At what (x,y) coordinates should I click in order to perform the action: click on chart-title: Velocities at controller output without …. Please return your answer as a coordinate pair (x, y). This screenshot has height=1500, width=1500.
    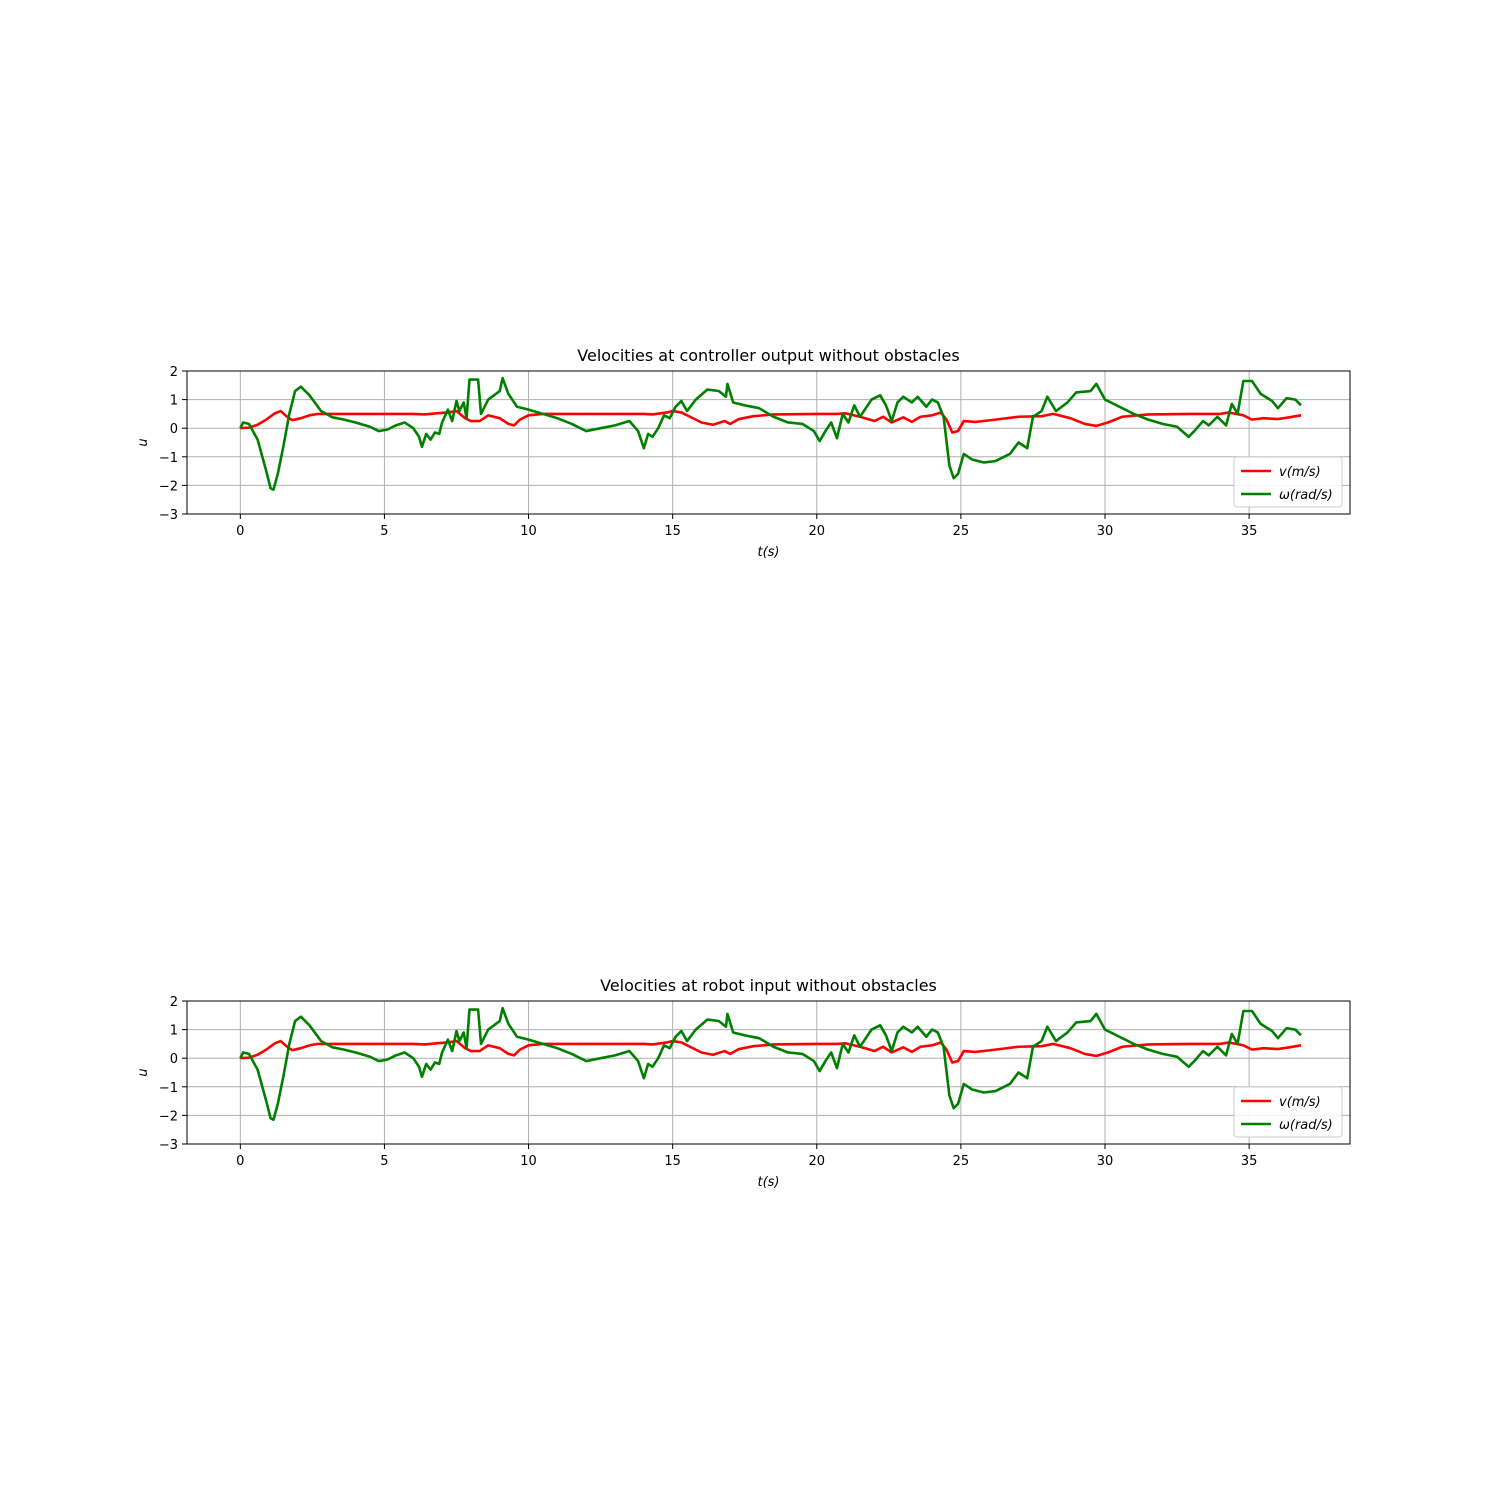
    Looking at the image, I should click on (768, 355).